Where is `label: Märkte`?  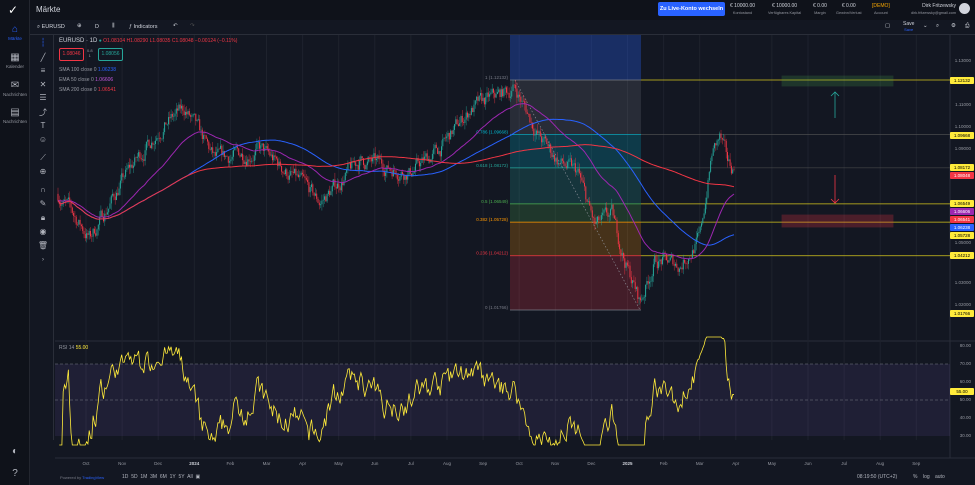
label: Märkte is located at coordinates (15, 38).